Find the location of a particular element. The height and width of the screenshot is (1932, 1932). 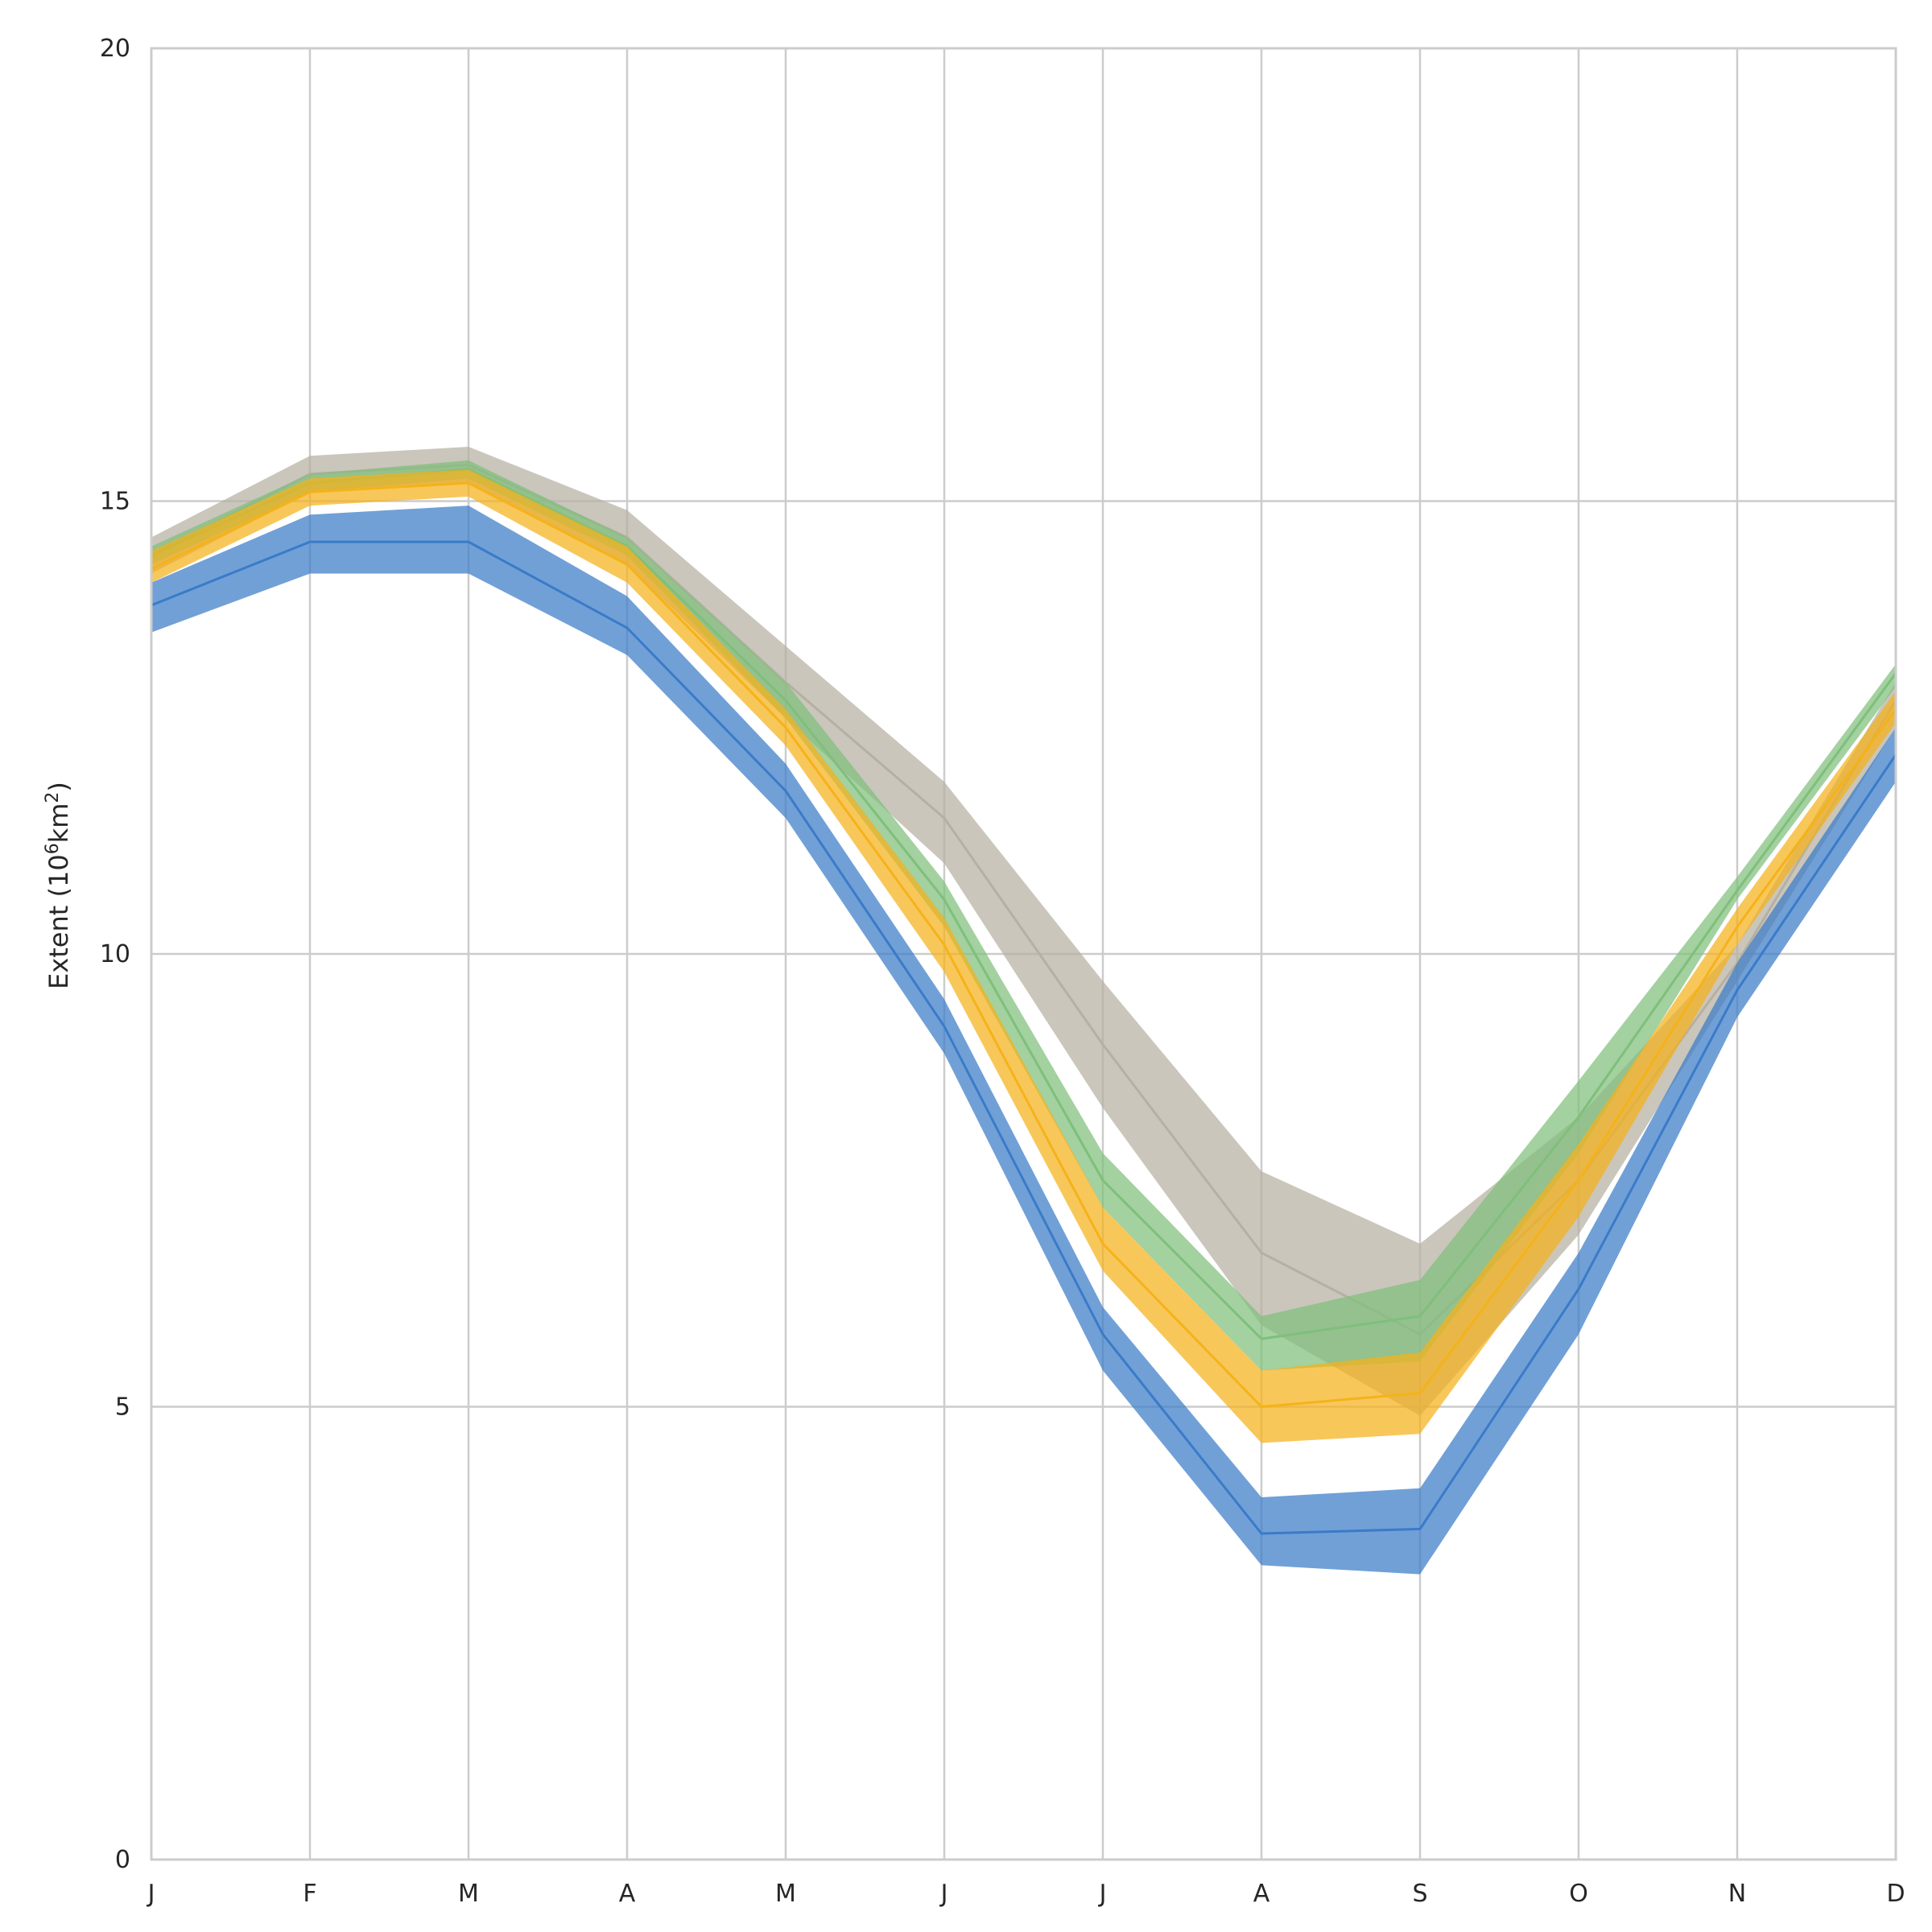

x-tick-label: D is located at coordinates (1895, 1894).